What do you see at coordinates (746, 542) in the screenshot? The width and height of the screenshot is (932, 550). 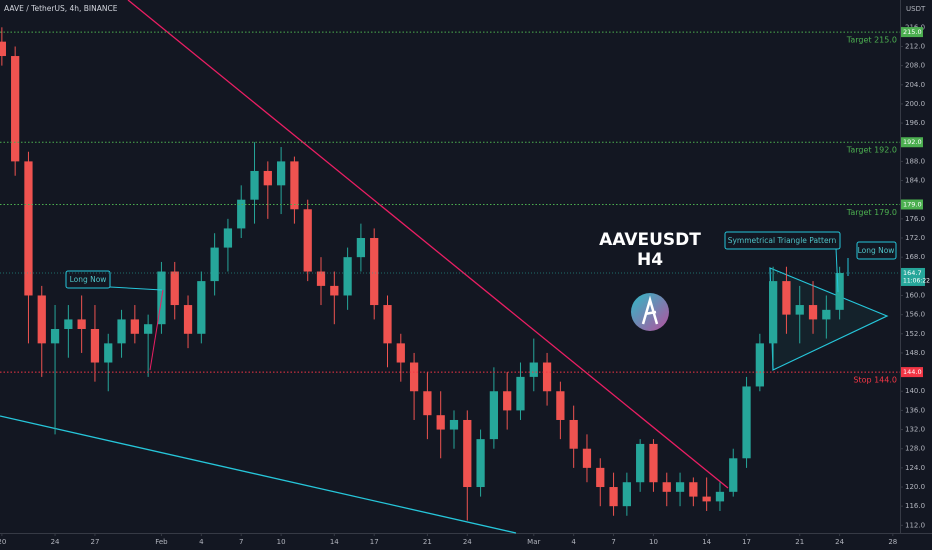 I see `x-tick-label: 17` at bounding box center [746, 542].